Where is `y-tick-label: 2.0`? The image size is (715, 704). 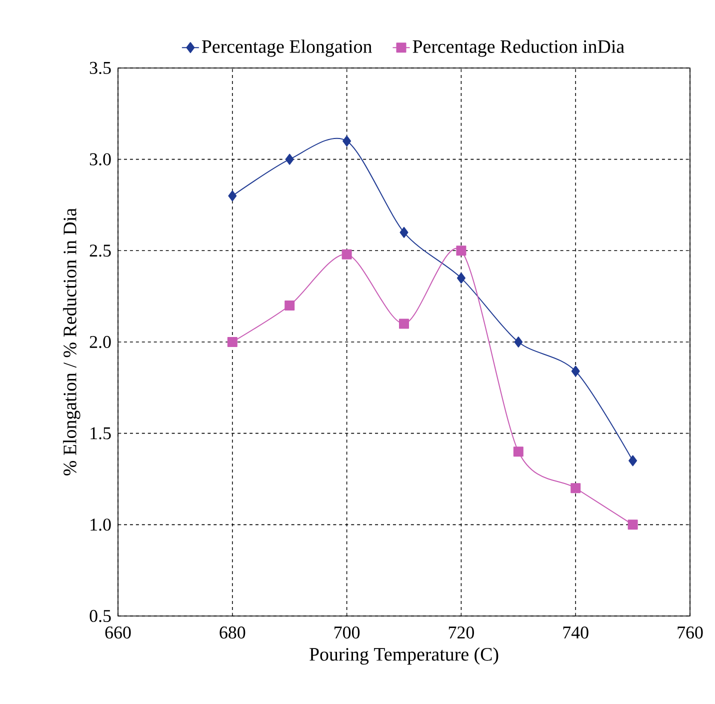 y-tick-label: 2.0 is located at coordinates (100, 342).